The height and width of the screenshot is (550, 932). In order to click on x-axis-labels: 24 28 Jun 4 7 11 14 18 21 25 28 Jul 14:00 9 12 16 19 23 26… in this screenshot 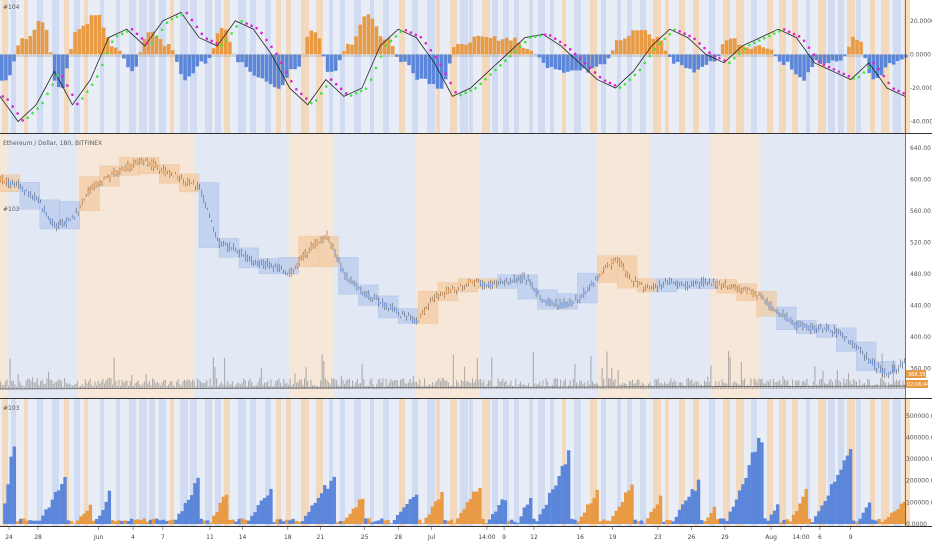, I will do `click(429, 534)`.